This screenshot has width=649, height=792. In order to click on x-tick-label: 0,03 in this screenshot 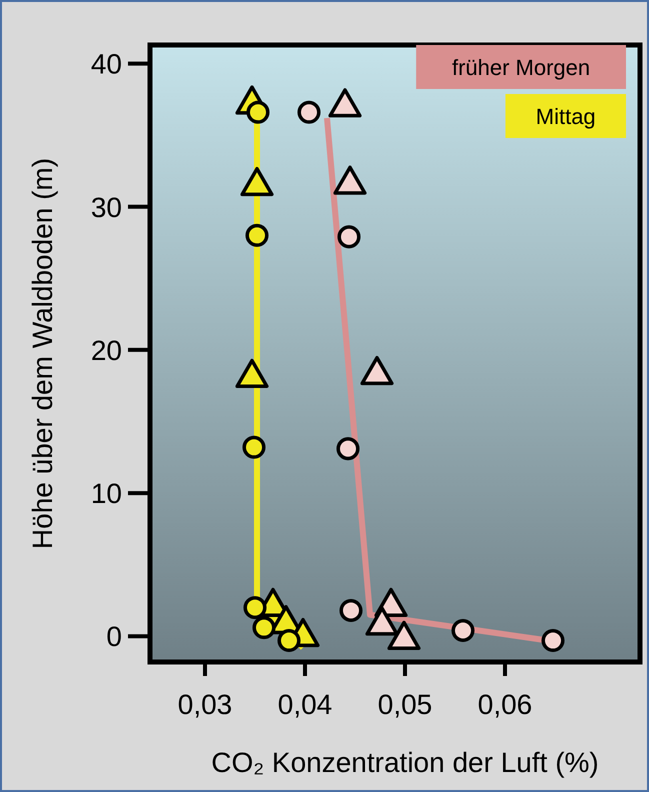, I will do `click(205, 704)`.